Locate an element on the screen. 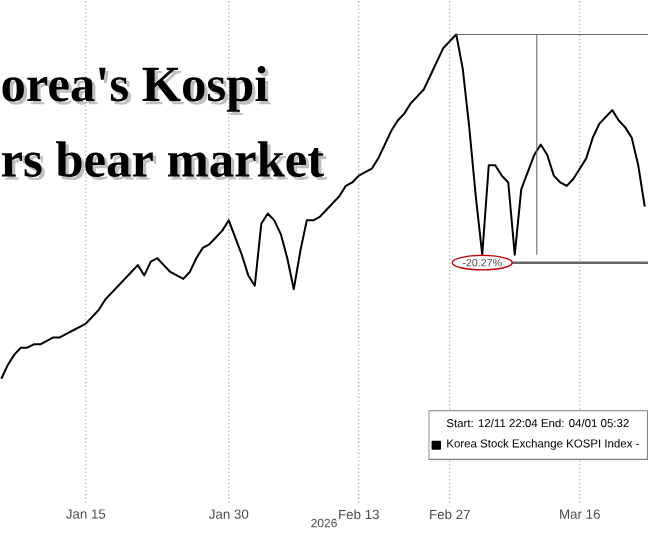 The width and height of the screenshot is (648, 548). text: orea's Kospi is located at coordinates (138, 92).